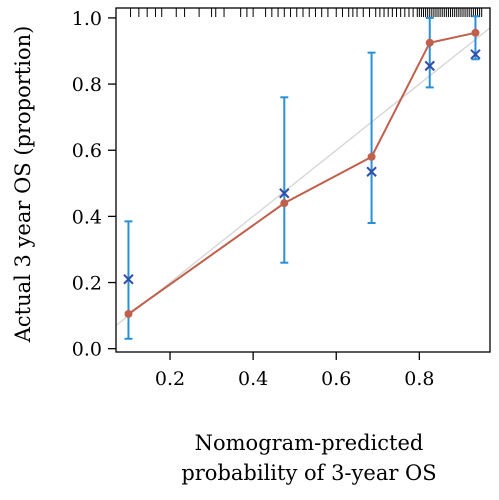 This screenshot has width=499, height=500. What do you see at coordinates (87, 217) in the screenshot?
I see `y-tick-label-2: 0.4` at bounding box center [87, 217].